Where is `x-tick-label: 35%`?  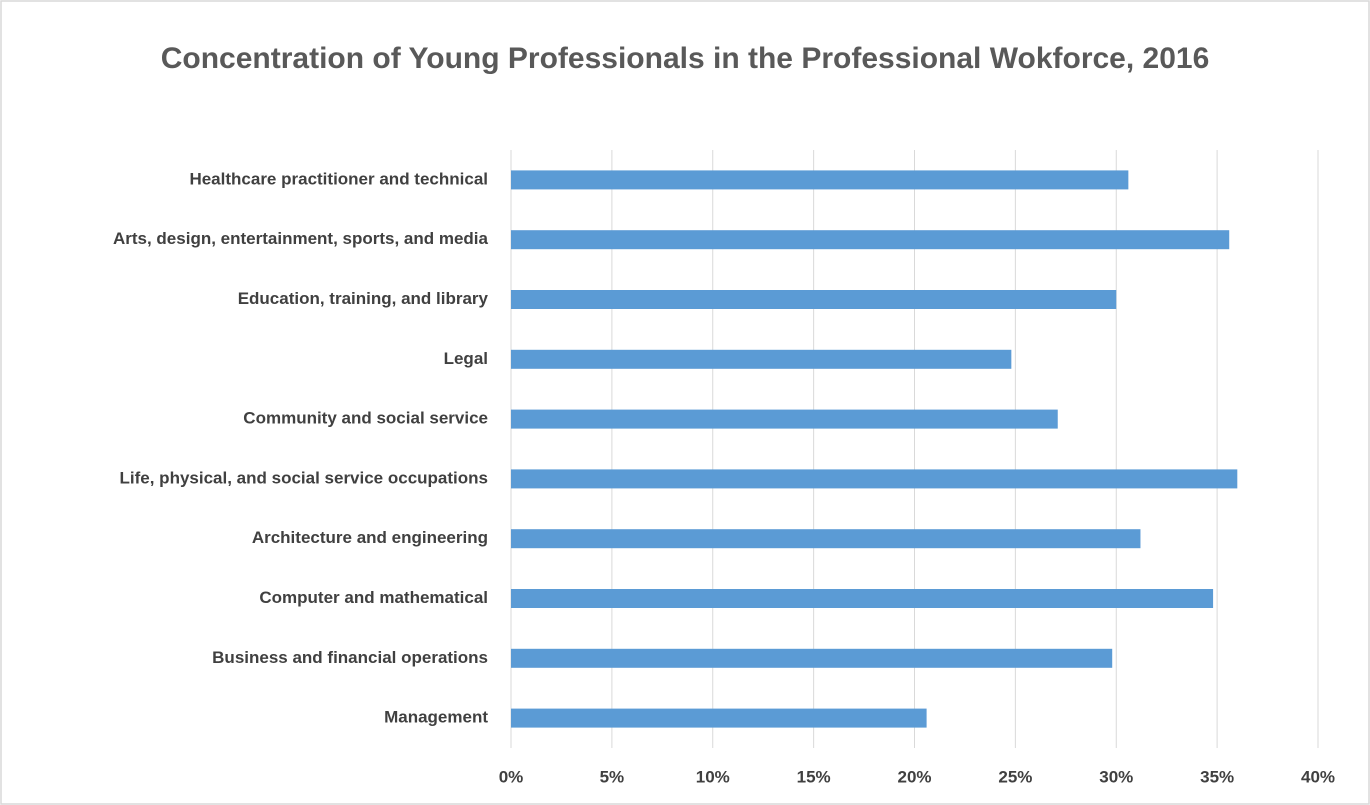
x-tick-label: 35% is located at coordinates (1217, 776).